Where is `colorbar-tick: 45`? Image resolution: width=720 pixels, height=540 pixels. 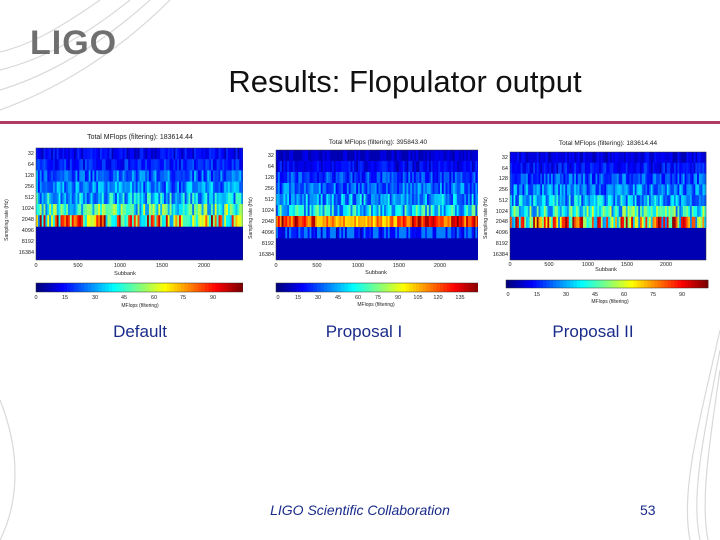 colorbar-tick: 45 is located at coordinates (124, 298).